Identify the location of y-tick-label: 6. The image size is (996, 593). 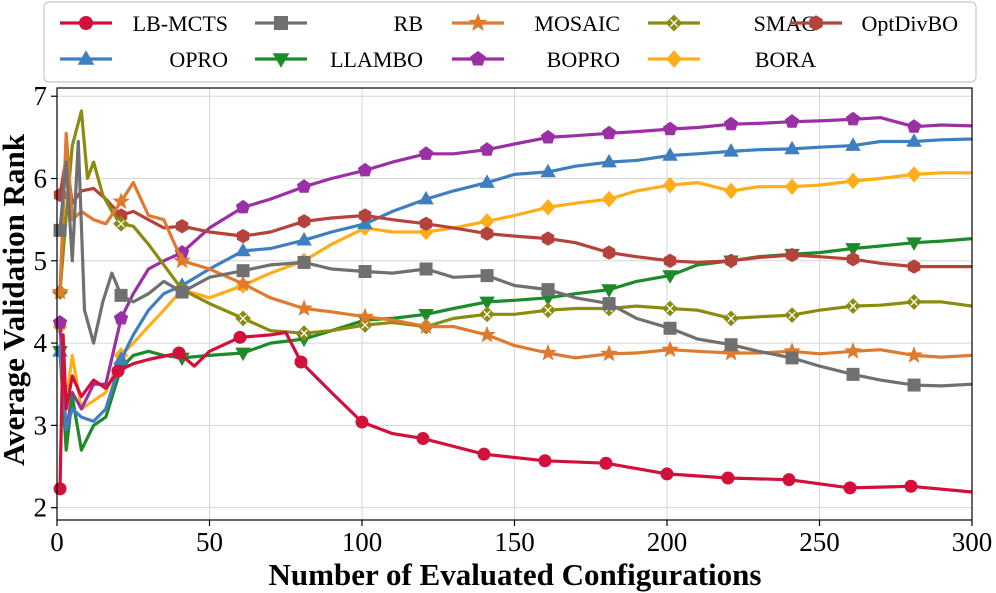
(41, 179).